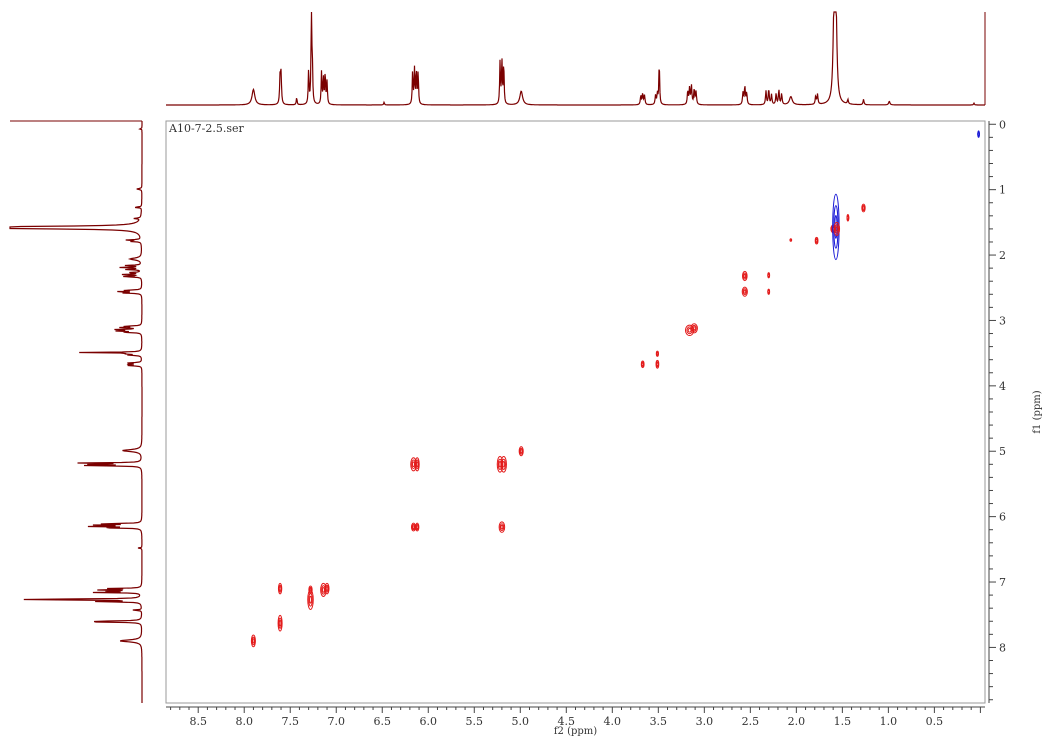 This screenshot has height=742, width=1048. What do you see at coordinates (1002, 255) in the screenshot?
I see `y-tick-label: 2` at bounding box center [1002, 255].